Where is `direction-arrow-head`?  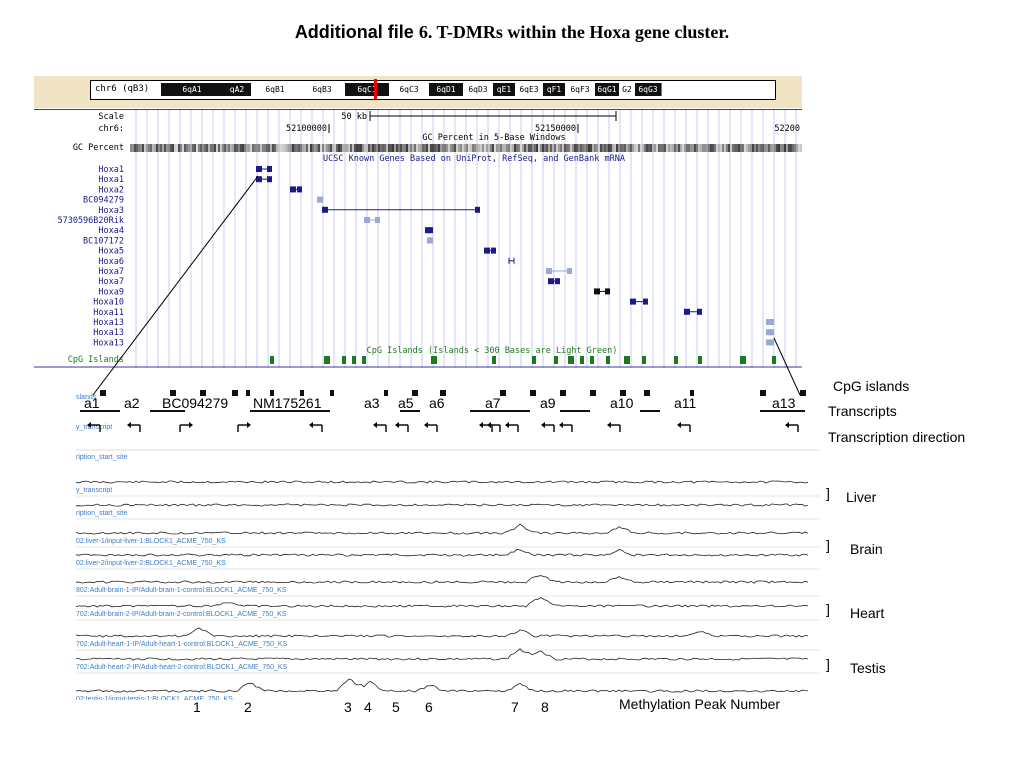
direction-arrow-head is located at coordinates (397, 425).